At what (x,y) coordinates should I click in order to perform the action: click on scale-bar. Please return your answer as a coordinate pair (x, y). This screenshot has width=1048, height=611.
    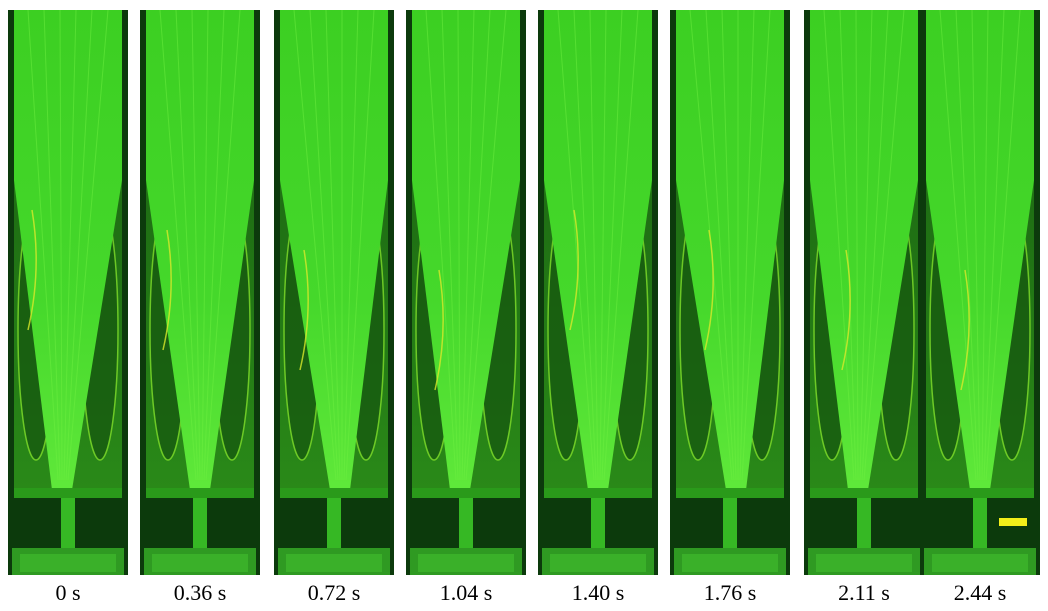
    Looking at the image, I should click on (1013, 522).